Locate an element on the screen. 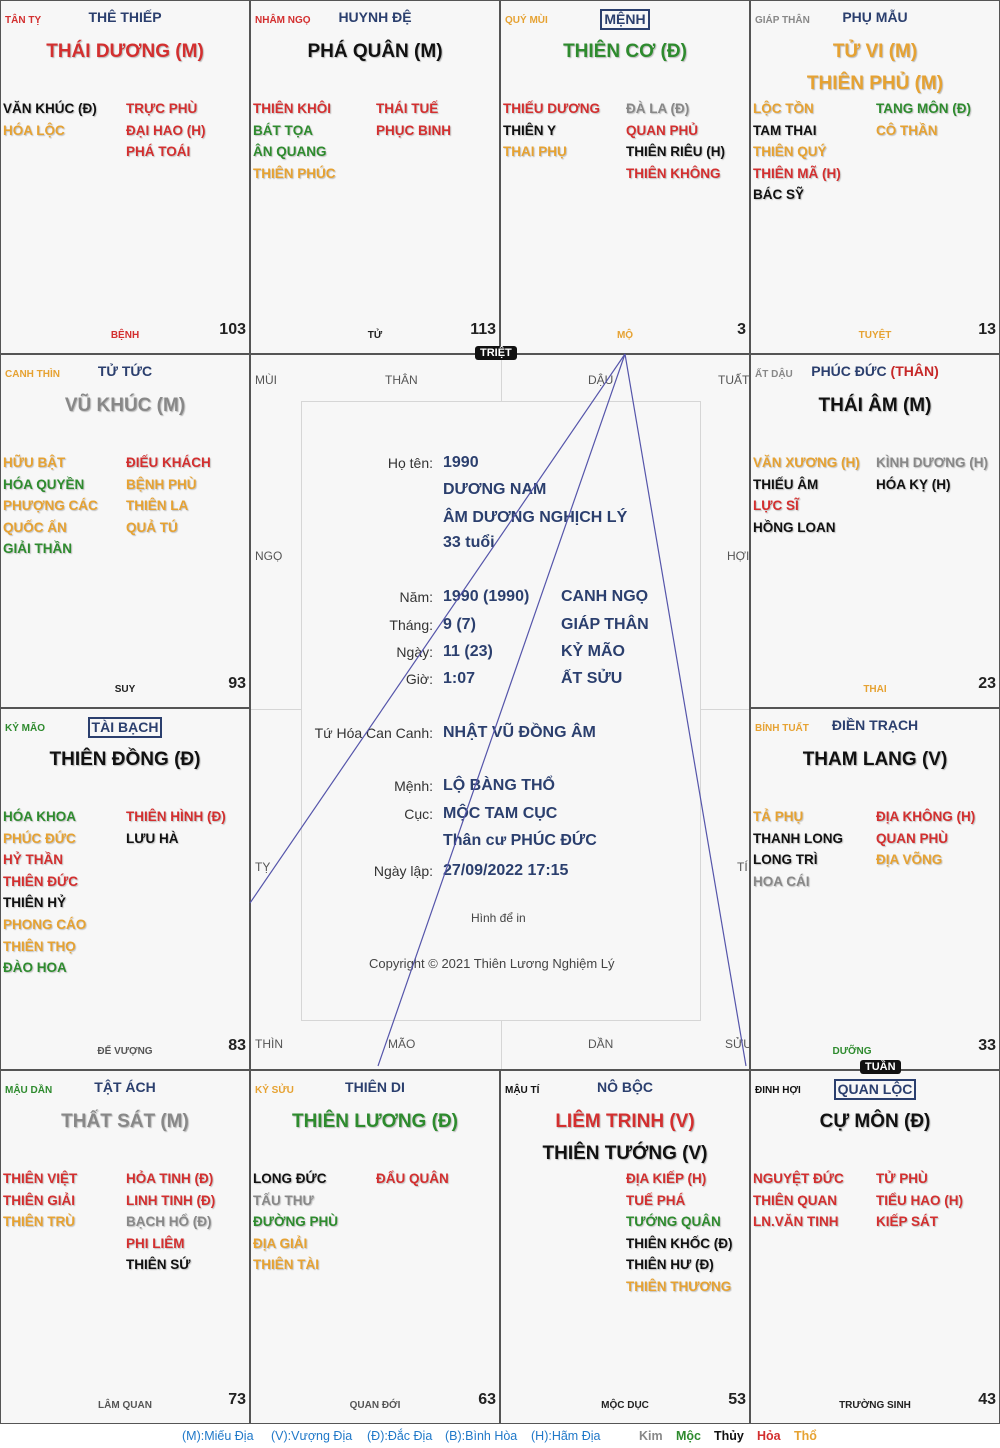 Image resolution: width=1000 pixels, height=1448 pixels. label-tu-hoa: Tứ Hóa Can Canh: is located at coordinates (373, 733).